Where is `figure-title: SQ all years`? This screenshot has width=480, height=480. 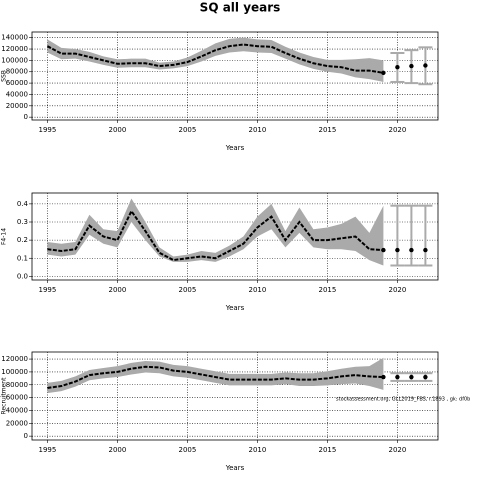 figure-title: SQ all years is located at coordinates (240, 8).